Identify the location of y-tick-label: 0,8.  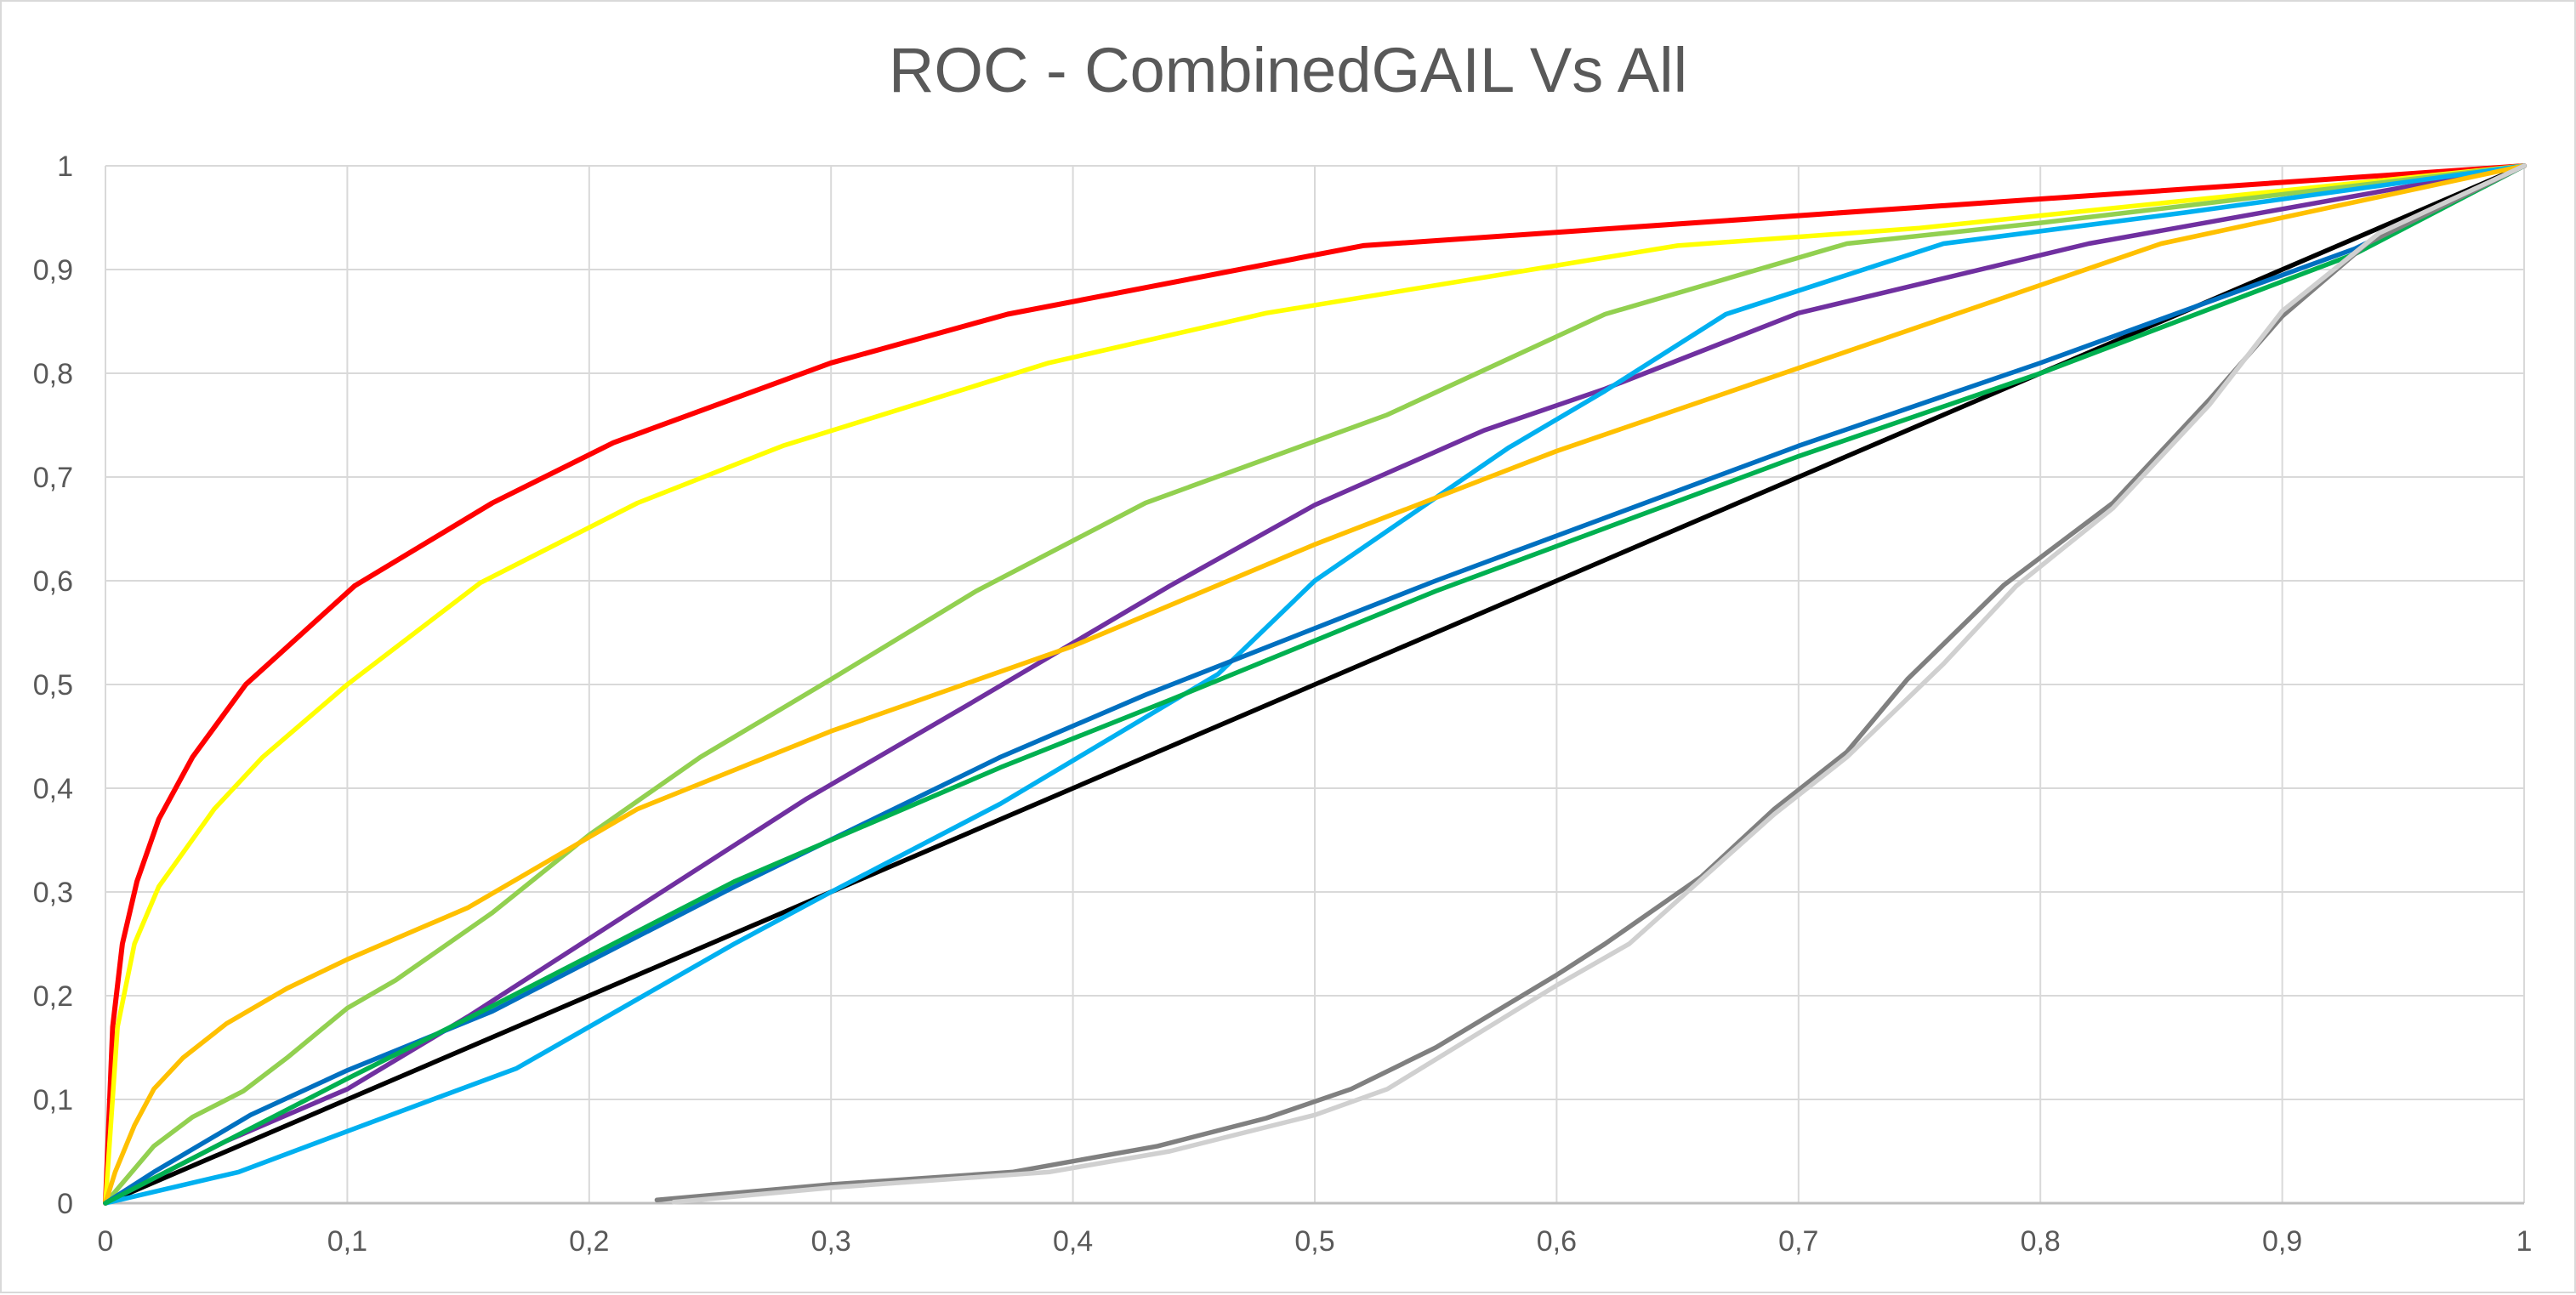
(53, 374).